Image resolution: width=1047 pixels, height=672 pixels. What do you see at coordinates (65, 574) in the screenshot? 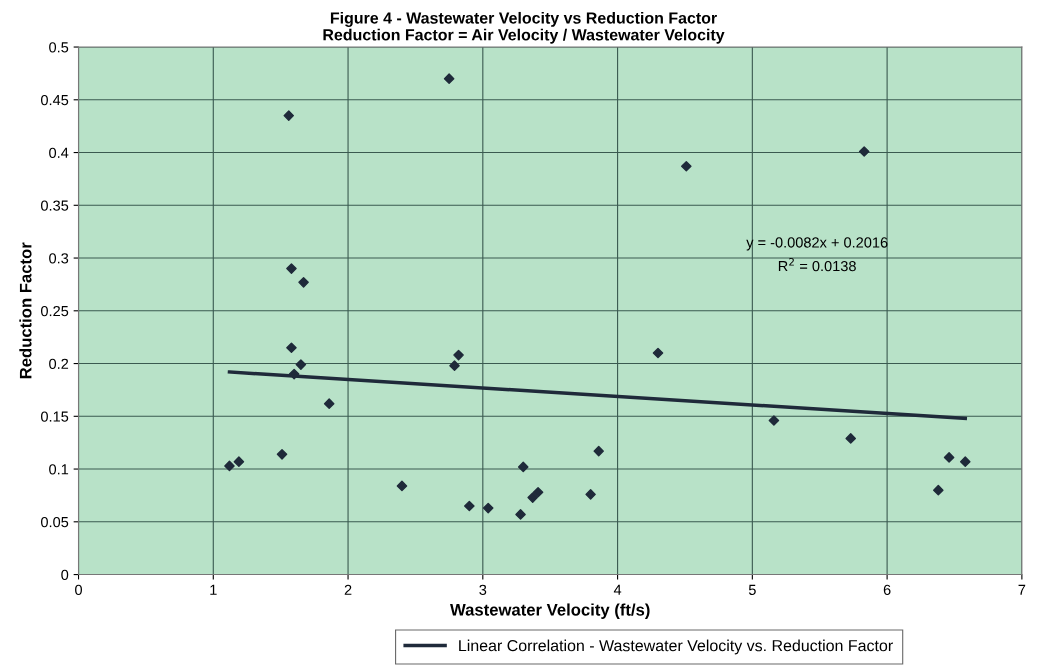
I see `y-tick-label: 0` at bounding box center [65, 574].